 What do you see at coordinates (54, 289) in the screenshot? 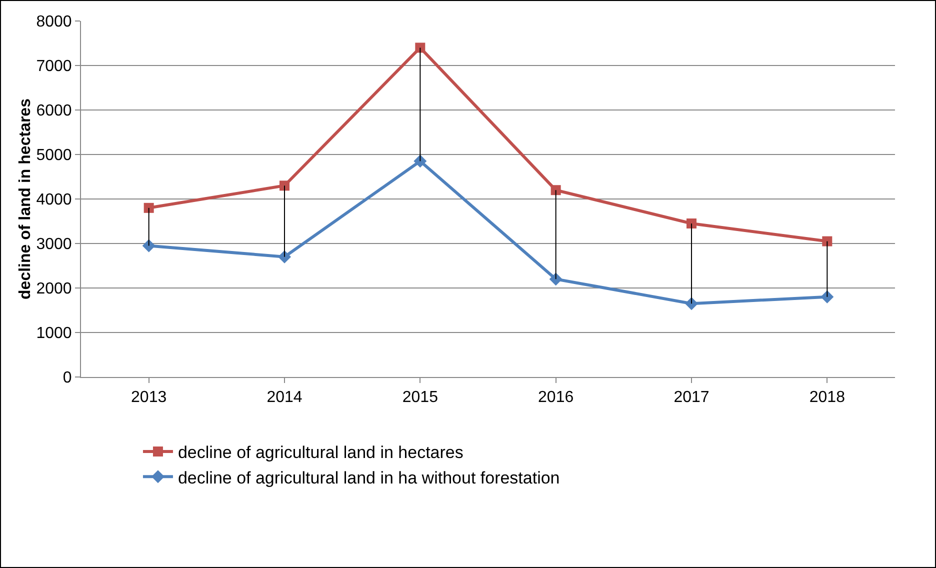
I see `y-tick-label: 2000` at bounding box center [54, 289].